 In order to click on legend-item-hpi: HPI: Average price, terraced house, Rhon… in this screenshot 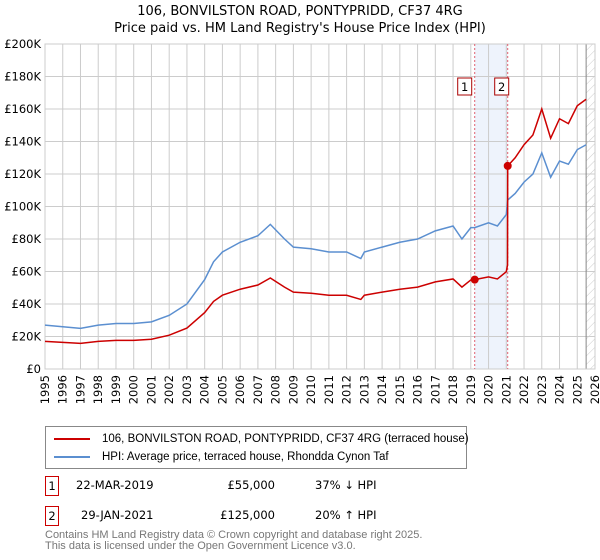, I will do `click(221, 457)`.